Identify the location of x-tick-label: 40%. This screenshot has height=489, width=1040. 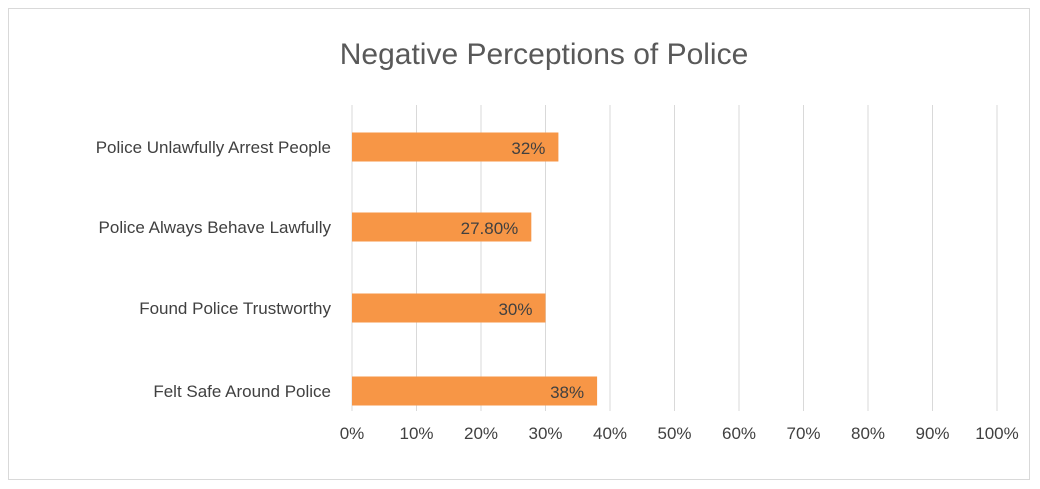
(610, 433).